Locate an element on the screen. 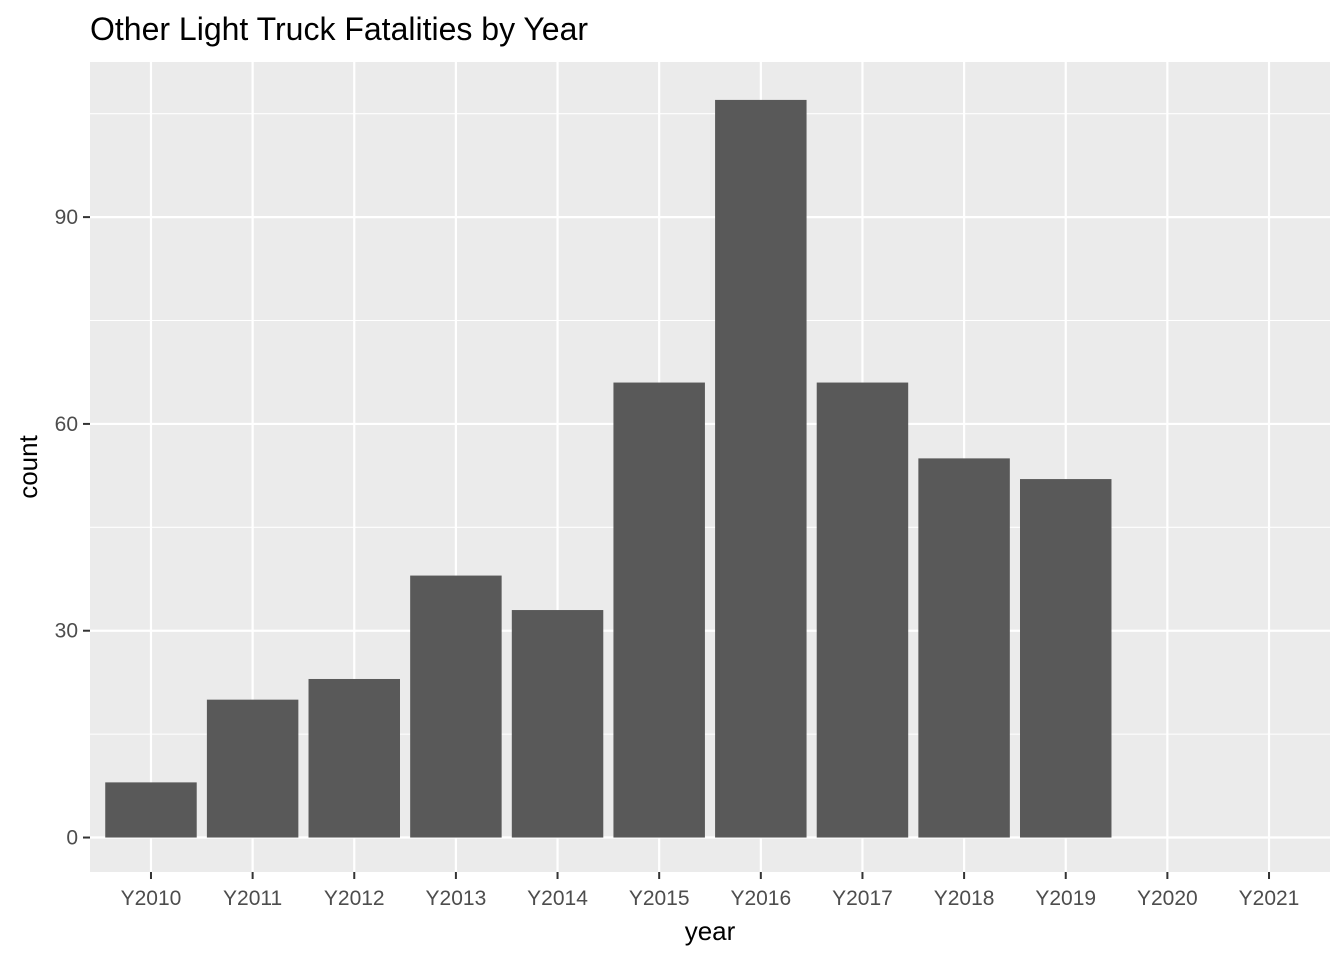 The width and height of the screenshot is (1344, 960). y-tick-label: 60 is located at coordinates (66, 424).